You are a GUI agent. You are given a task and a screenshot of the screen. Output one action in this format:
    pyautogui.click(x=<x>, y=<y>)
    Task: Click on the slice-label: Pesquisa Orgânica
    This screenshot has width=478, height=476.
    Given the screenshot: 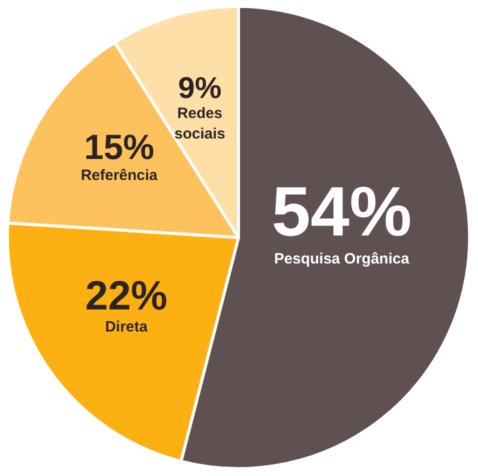 What is the action you would take?
    pyautogui.click(x=342, y=259)
    